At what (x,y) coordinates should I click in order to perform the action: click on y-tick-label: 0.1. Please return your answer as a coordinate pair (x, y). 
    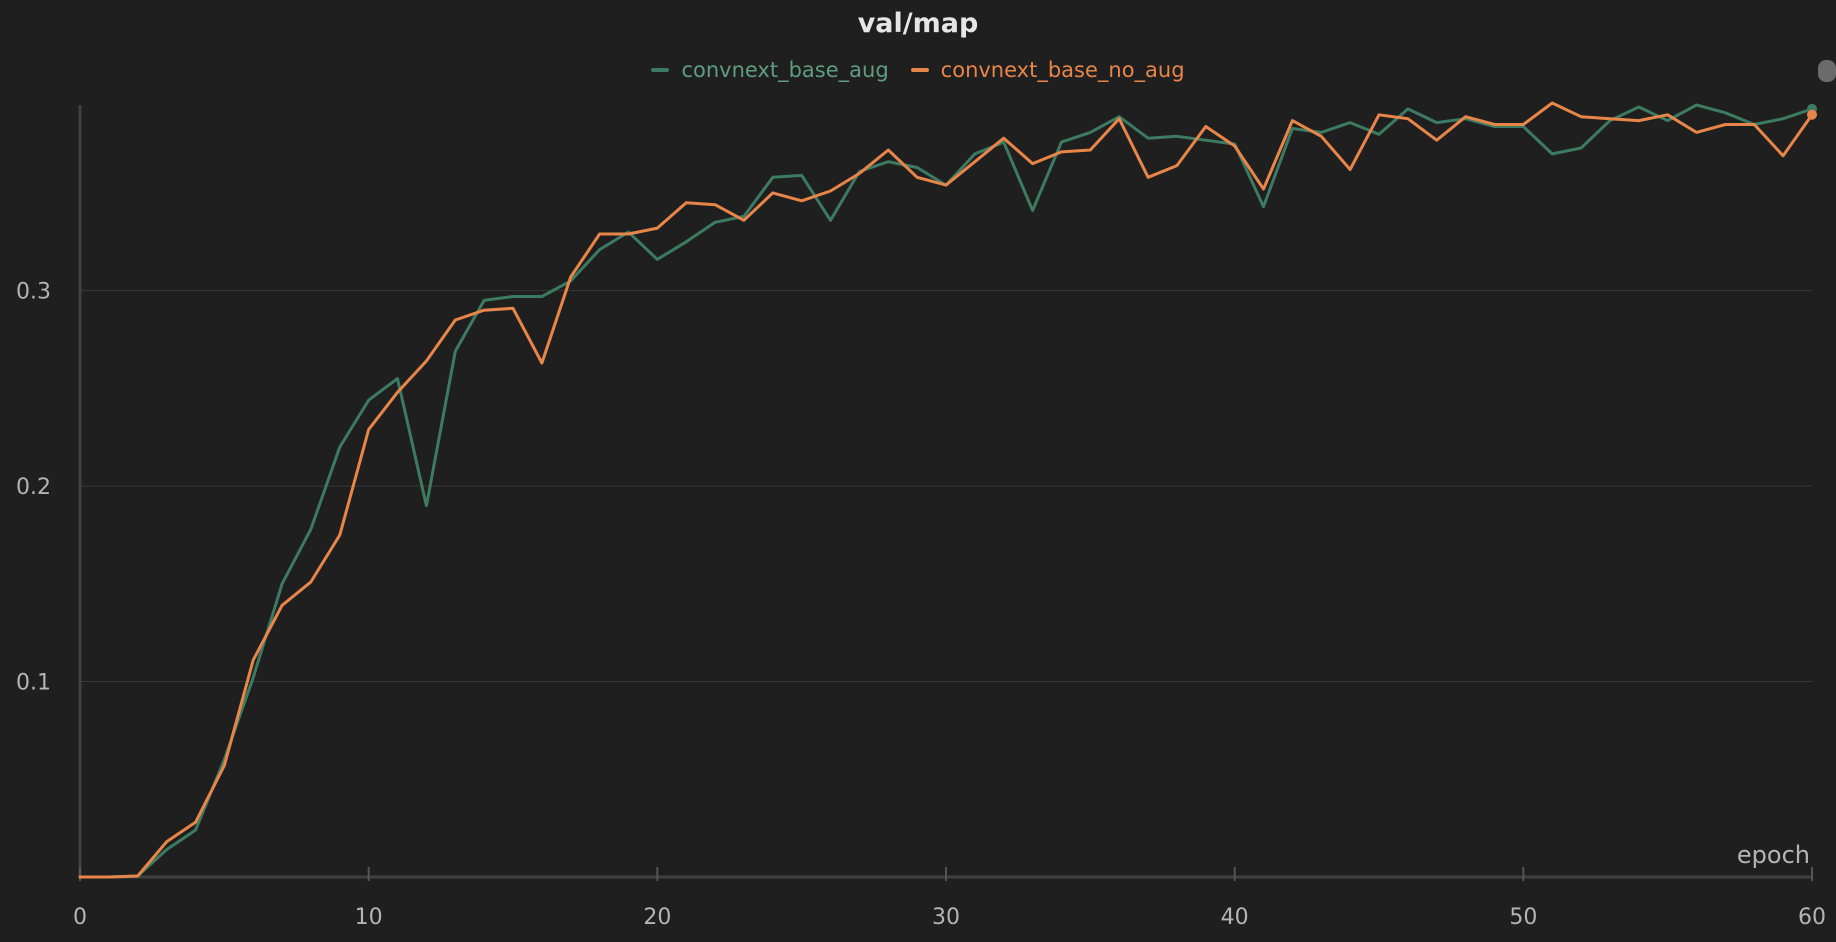
    Looking at the image, I should click on (33, 683).